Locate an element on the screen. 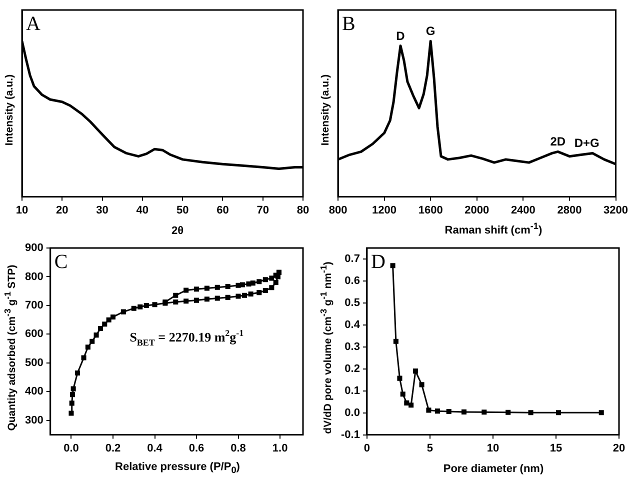  x-tick-label: 0.4 is located at coordinates (155, 448).